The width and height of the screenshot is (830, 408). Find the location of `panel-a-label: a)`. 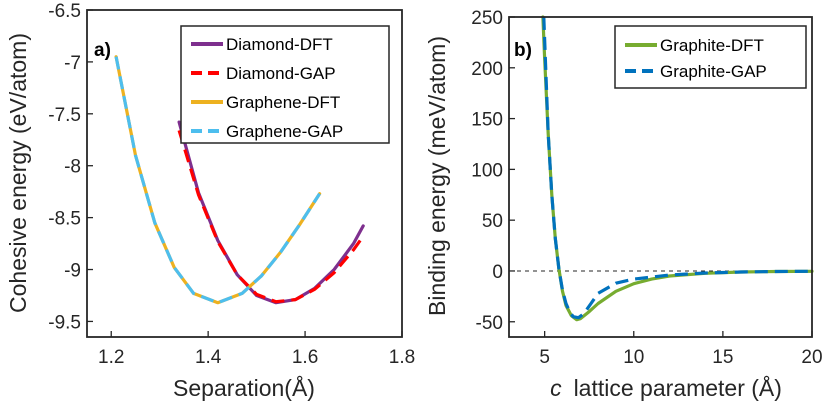

panel-a-label: a) is located at coordinates (102, 50).